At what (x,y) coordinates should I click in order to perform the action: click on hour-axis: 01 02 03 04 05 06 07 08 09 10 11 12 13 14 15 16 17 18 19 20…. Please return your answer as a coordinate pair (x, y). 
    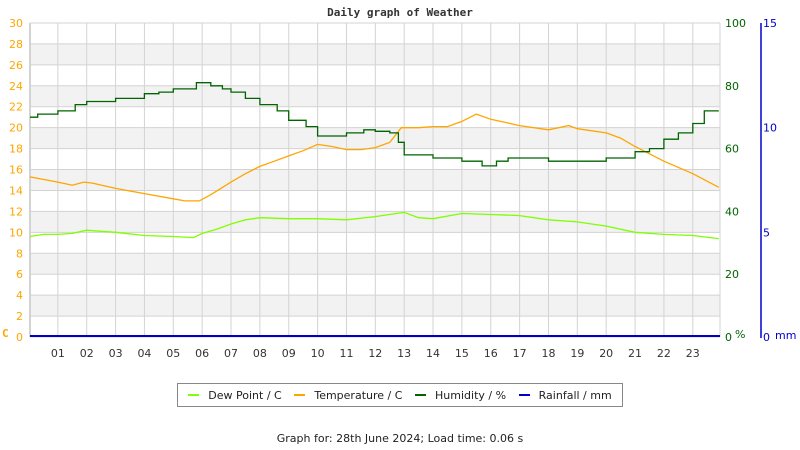
    Looking at the image, I should click on (375, 353).